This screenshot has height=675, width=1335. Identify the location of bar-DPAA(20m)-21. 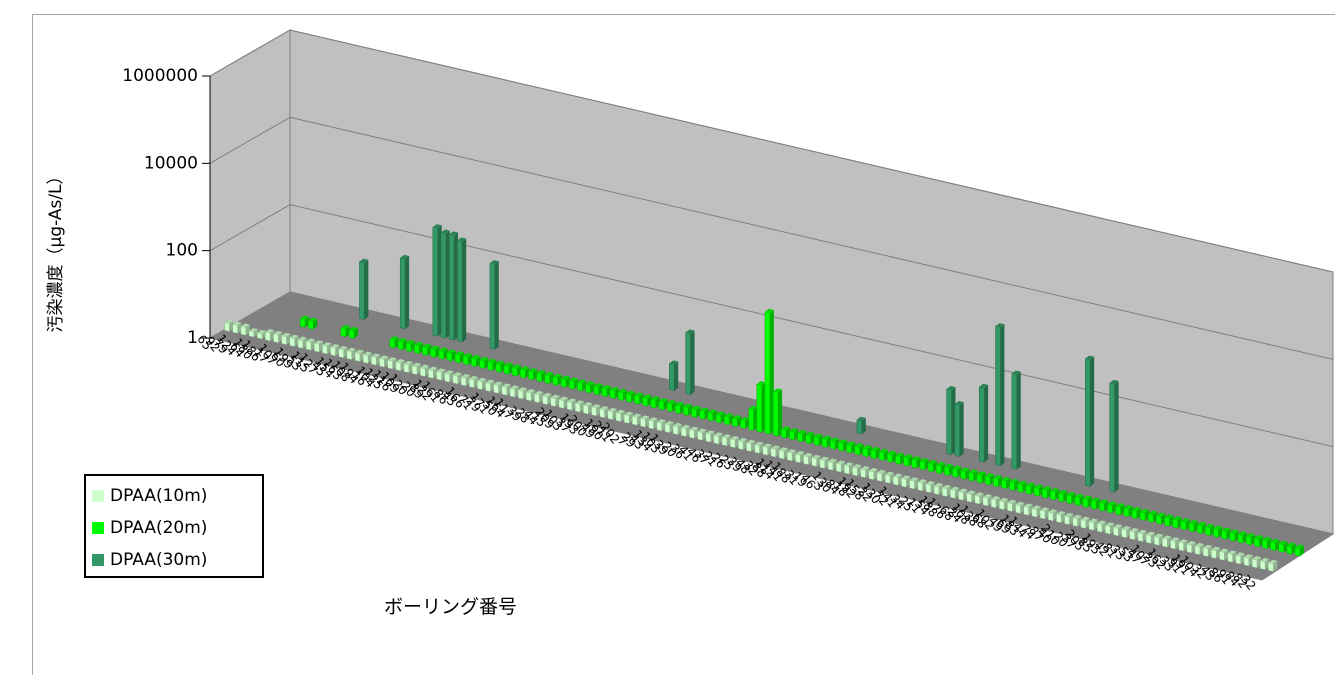
(761, 406).